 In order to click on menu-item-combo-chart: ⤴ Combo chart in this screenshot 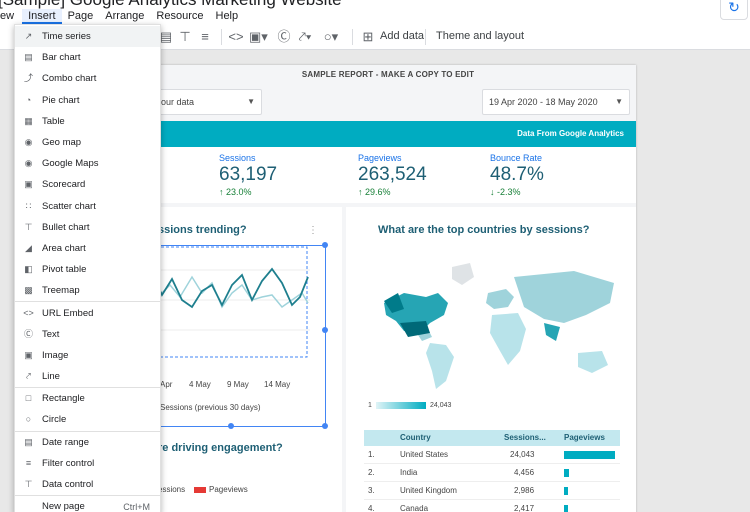, I will do `click(87, 78)`.